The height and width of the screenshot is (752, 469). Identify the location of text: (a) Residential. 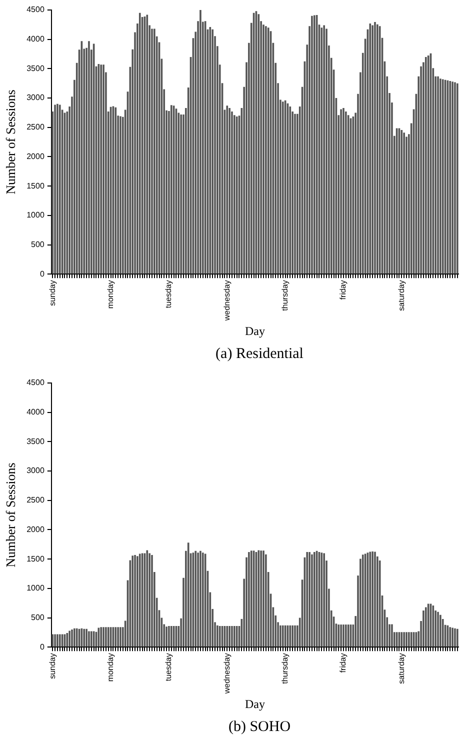
(259, 354).